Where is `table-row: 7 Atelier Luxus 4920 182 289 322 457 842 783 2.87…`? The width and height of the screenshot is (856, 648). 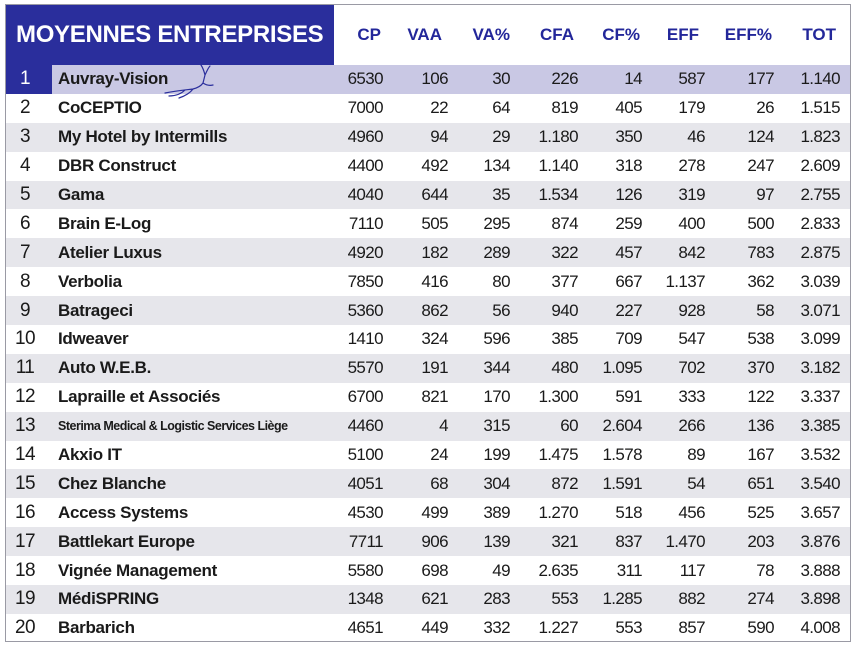
table-row: 7 Atelier Luxus 4920 182 289 322 457 842 783 2.87… is located at coordinates (428, 253).